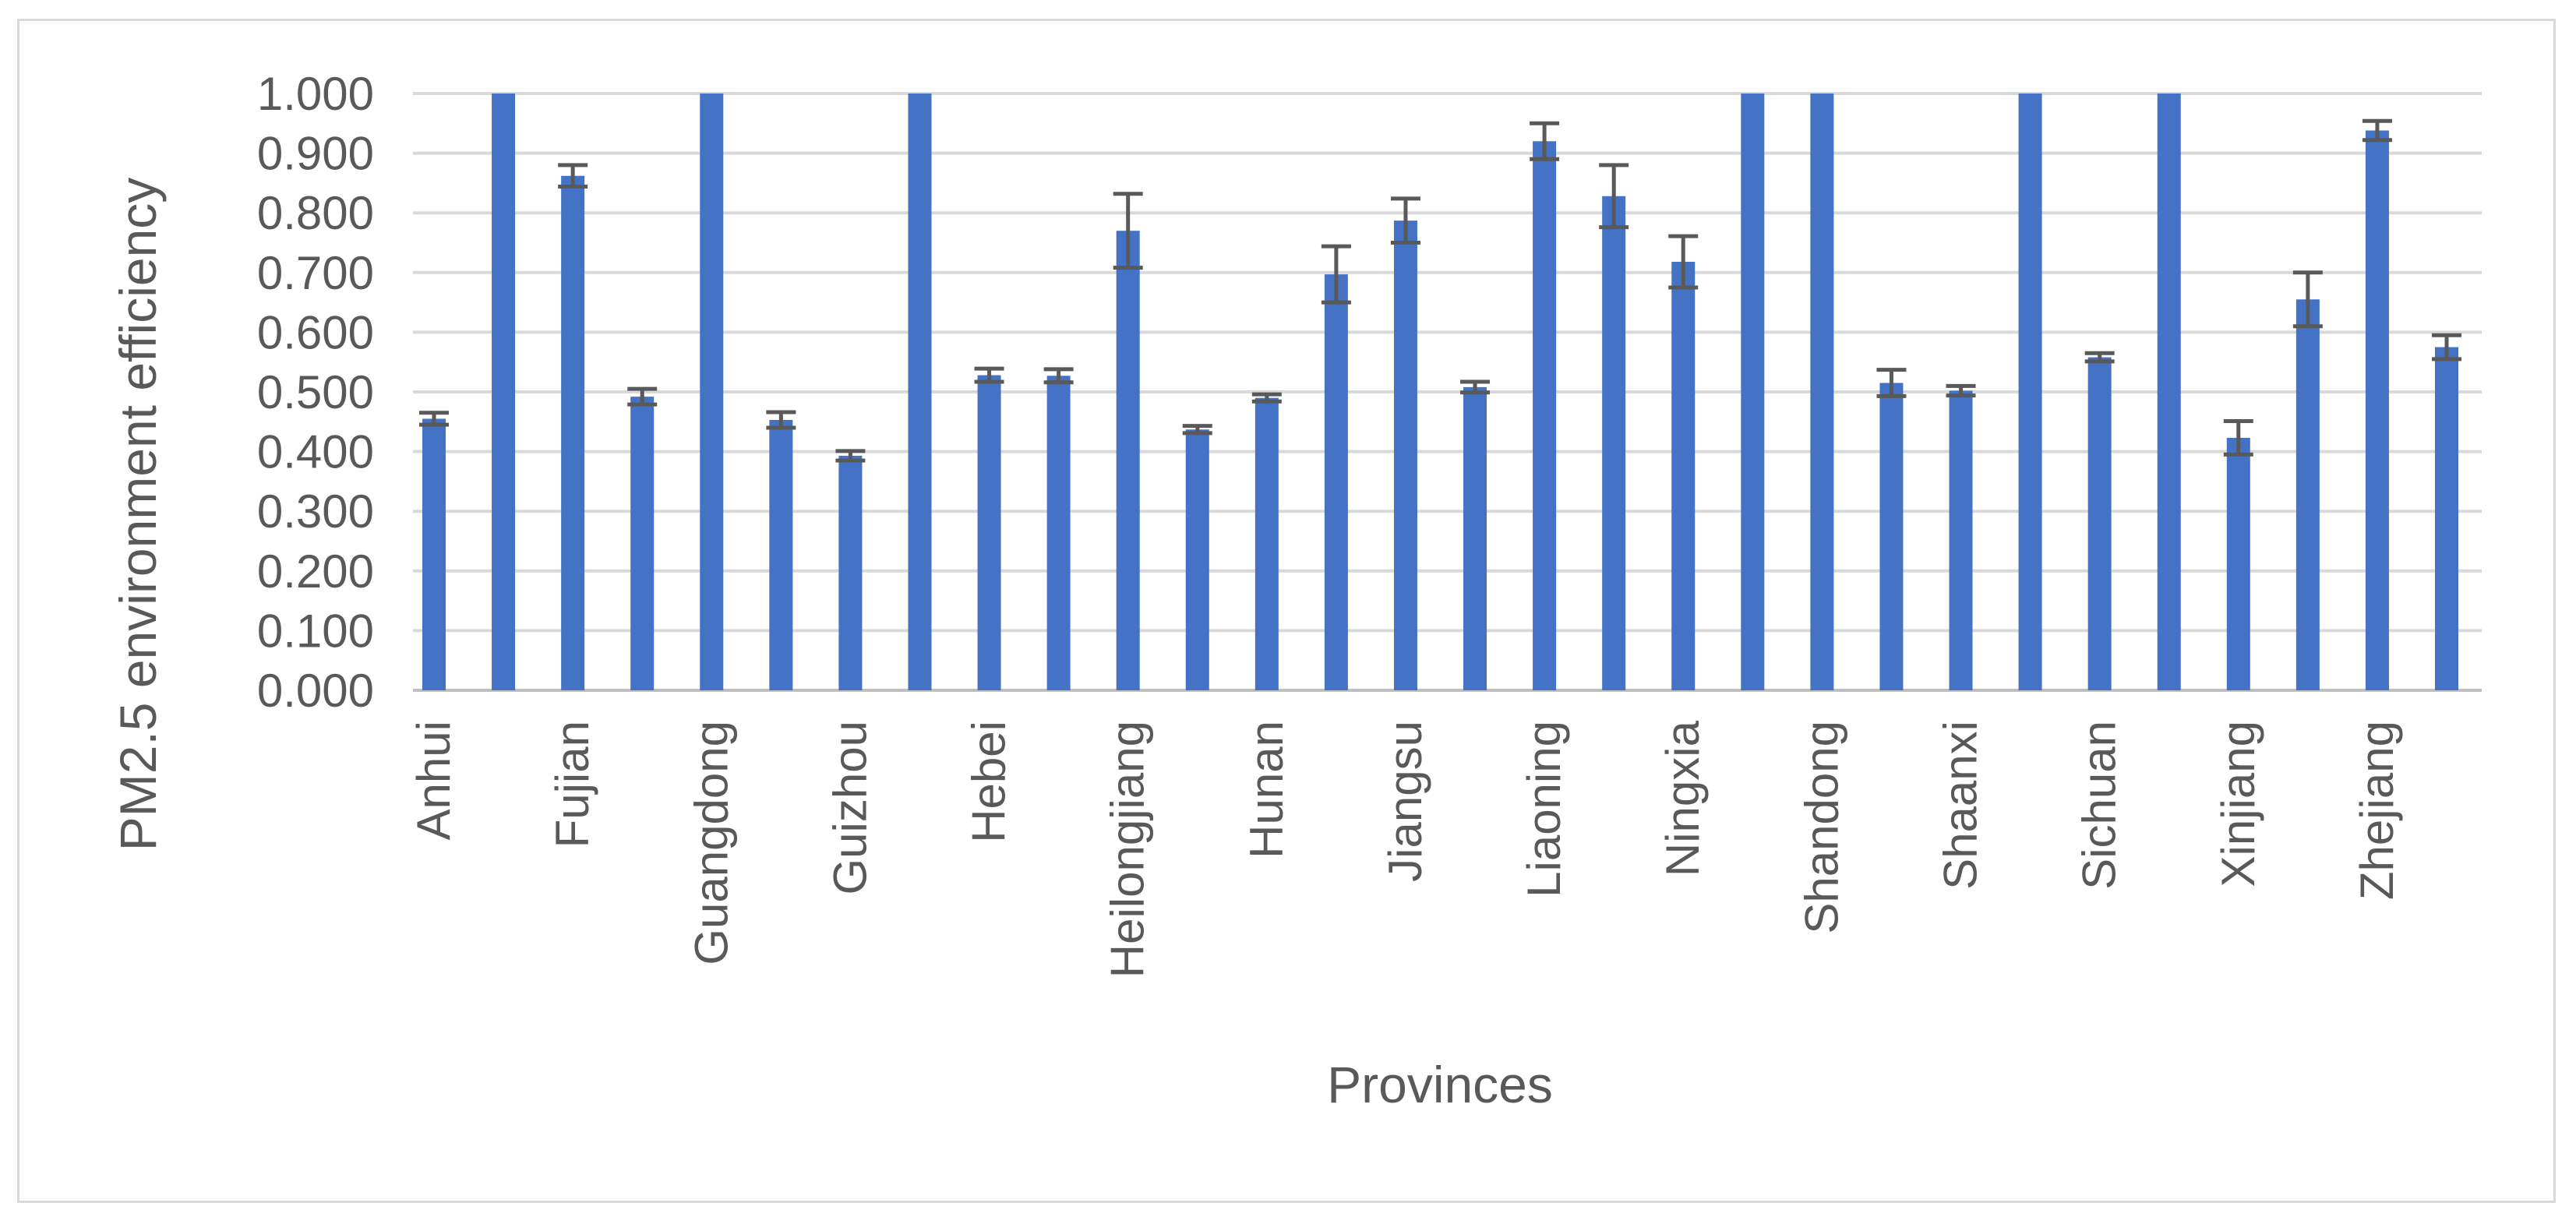  What do you see at coordinates (315, 154) in the screenshot?
I see `y-tick-label: 0.900` at bounding box center [315, 154].